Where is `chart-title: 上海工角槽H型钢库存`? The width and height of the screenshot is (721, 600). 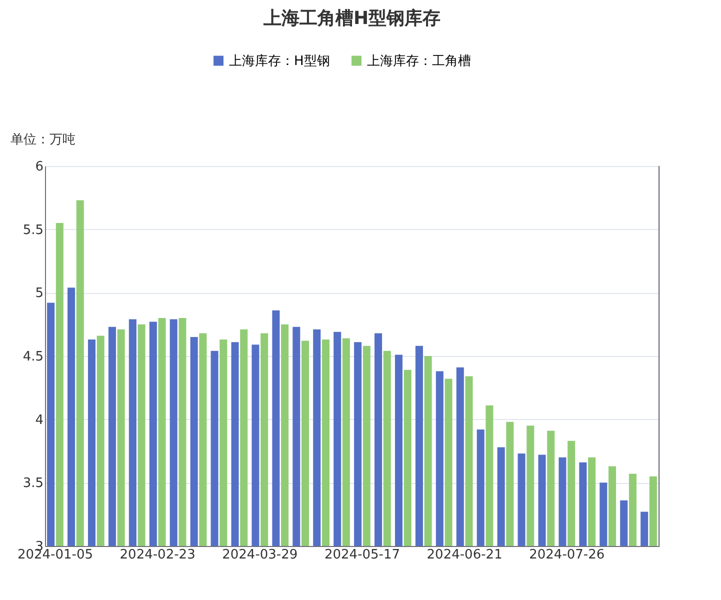
chart-title: 上海工角槽H型钢库存 is located at coordinates (351, 18).